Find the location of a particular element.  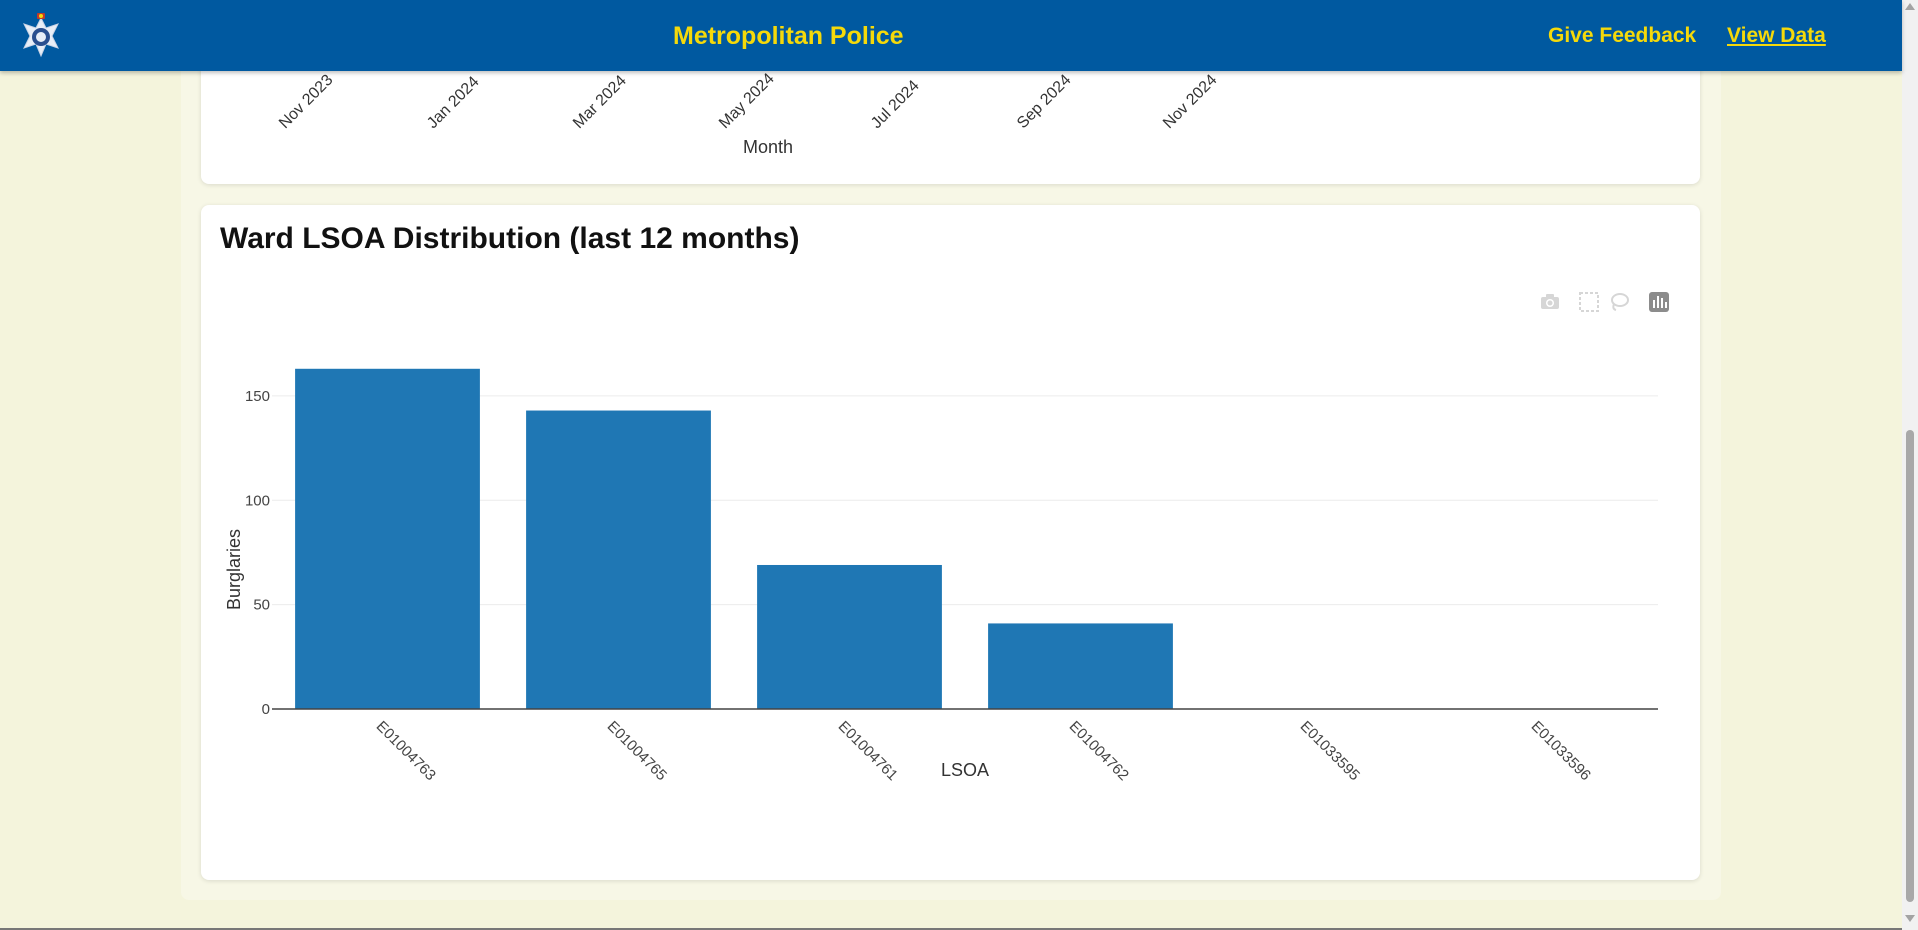

scroll-up-arrow-icon is located at coordinates (1910, 6).